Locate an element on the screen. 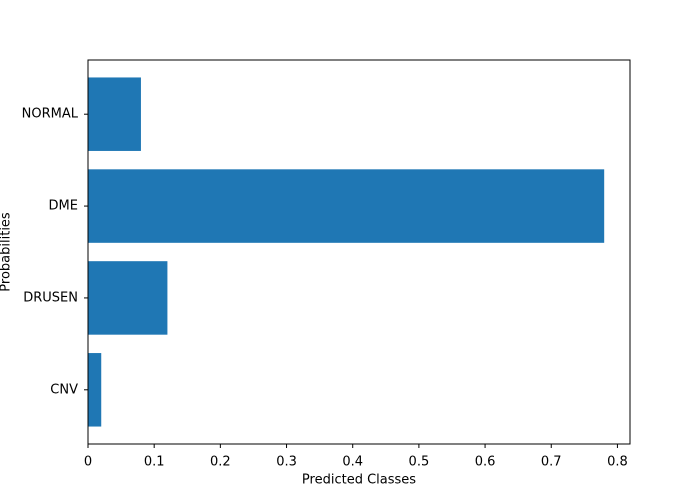 This screenshot has height=504, width=700. x-tick-label: 0.4 is located at coordinates (352, 462).